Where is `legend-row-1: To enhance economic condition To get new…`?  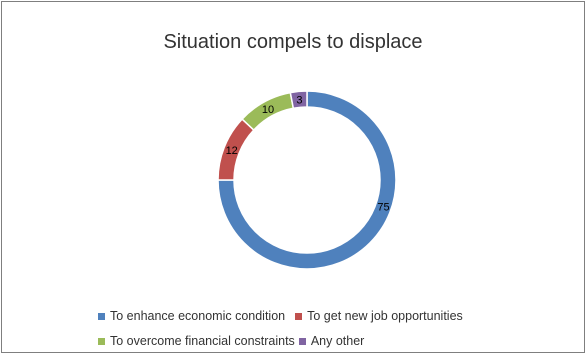
legend-row-1: To enhance economic condition To get new… is located at coordinates (285, 316).